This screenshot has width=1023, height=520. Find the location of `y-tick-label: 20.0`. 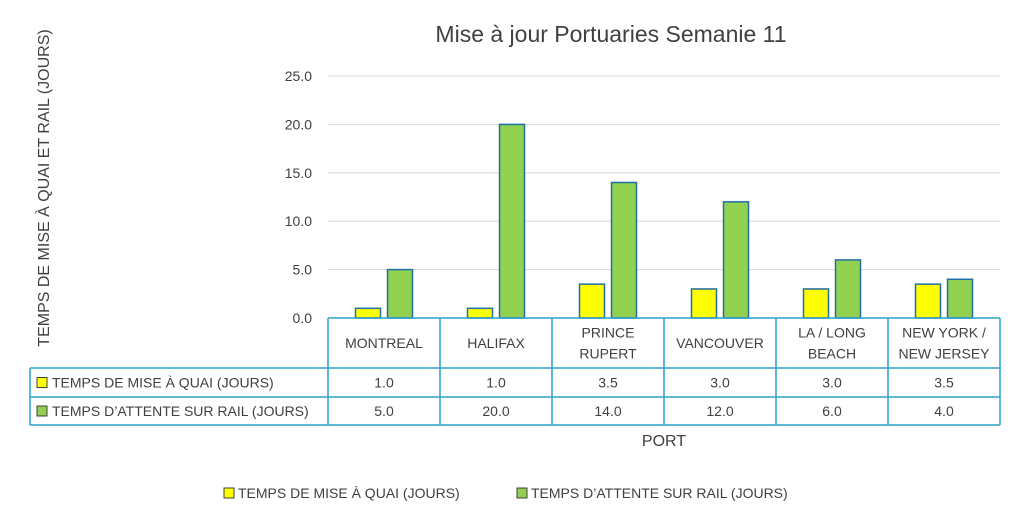

y-tick-label: 20.0 is located at coordinates (298, 124).